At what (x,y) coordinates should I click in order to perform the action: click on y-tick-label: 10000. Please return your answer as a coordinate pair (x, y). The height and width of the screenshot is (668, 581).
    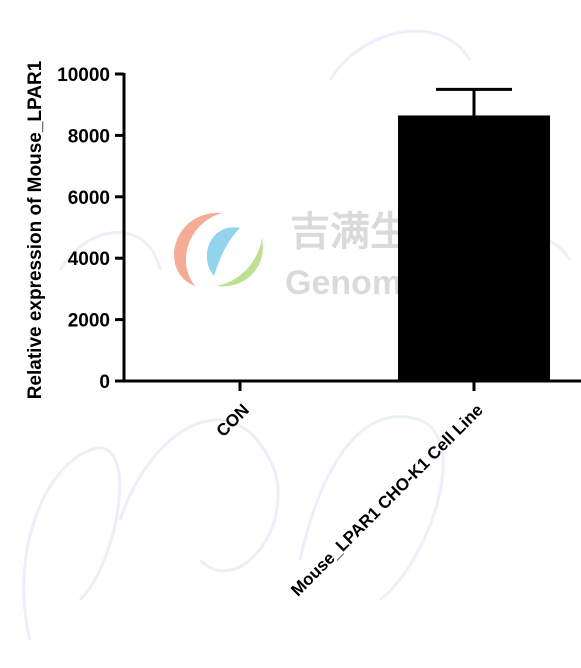
    Looking at the image, I should click on (83, 75).